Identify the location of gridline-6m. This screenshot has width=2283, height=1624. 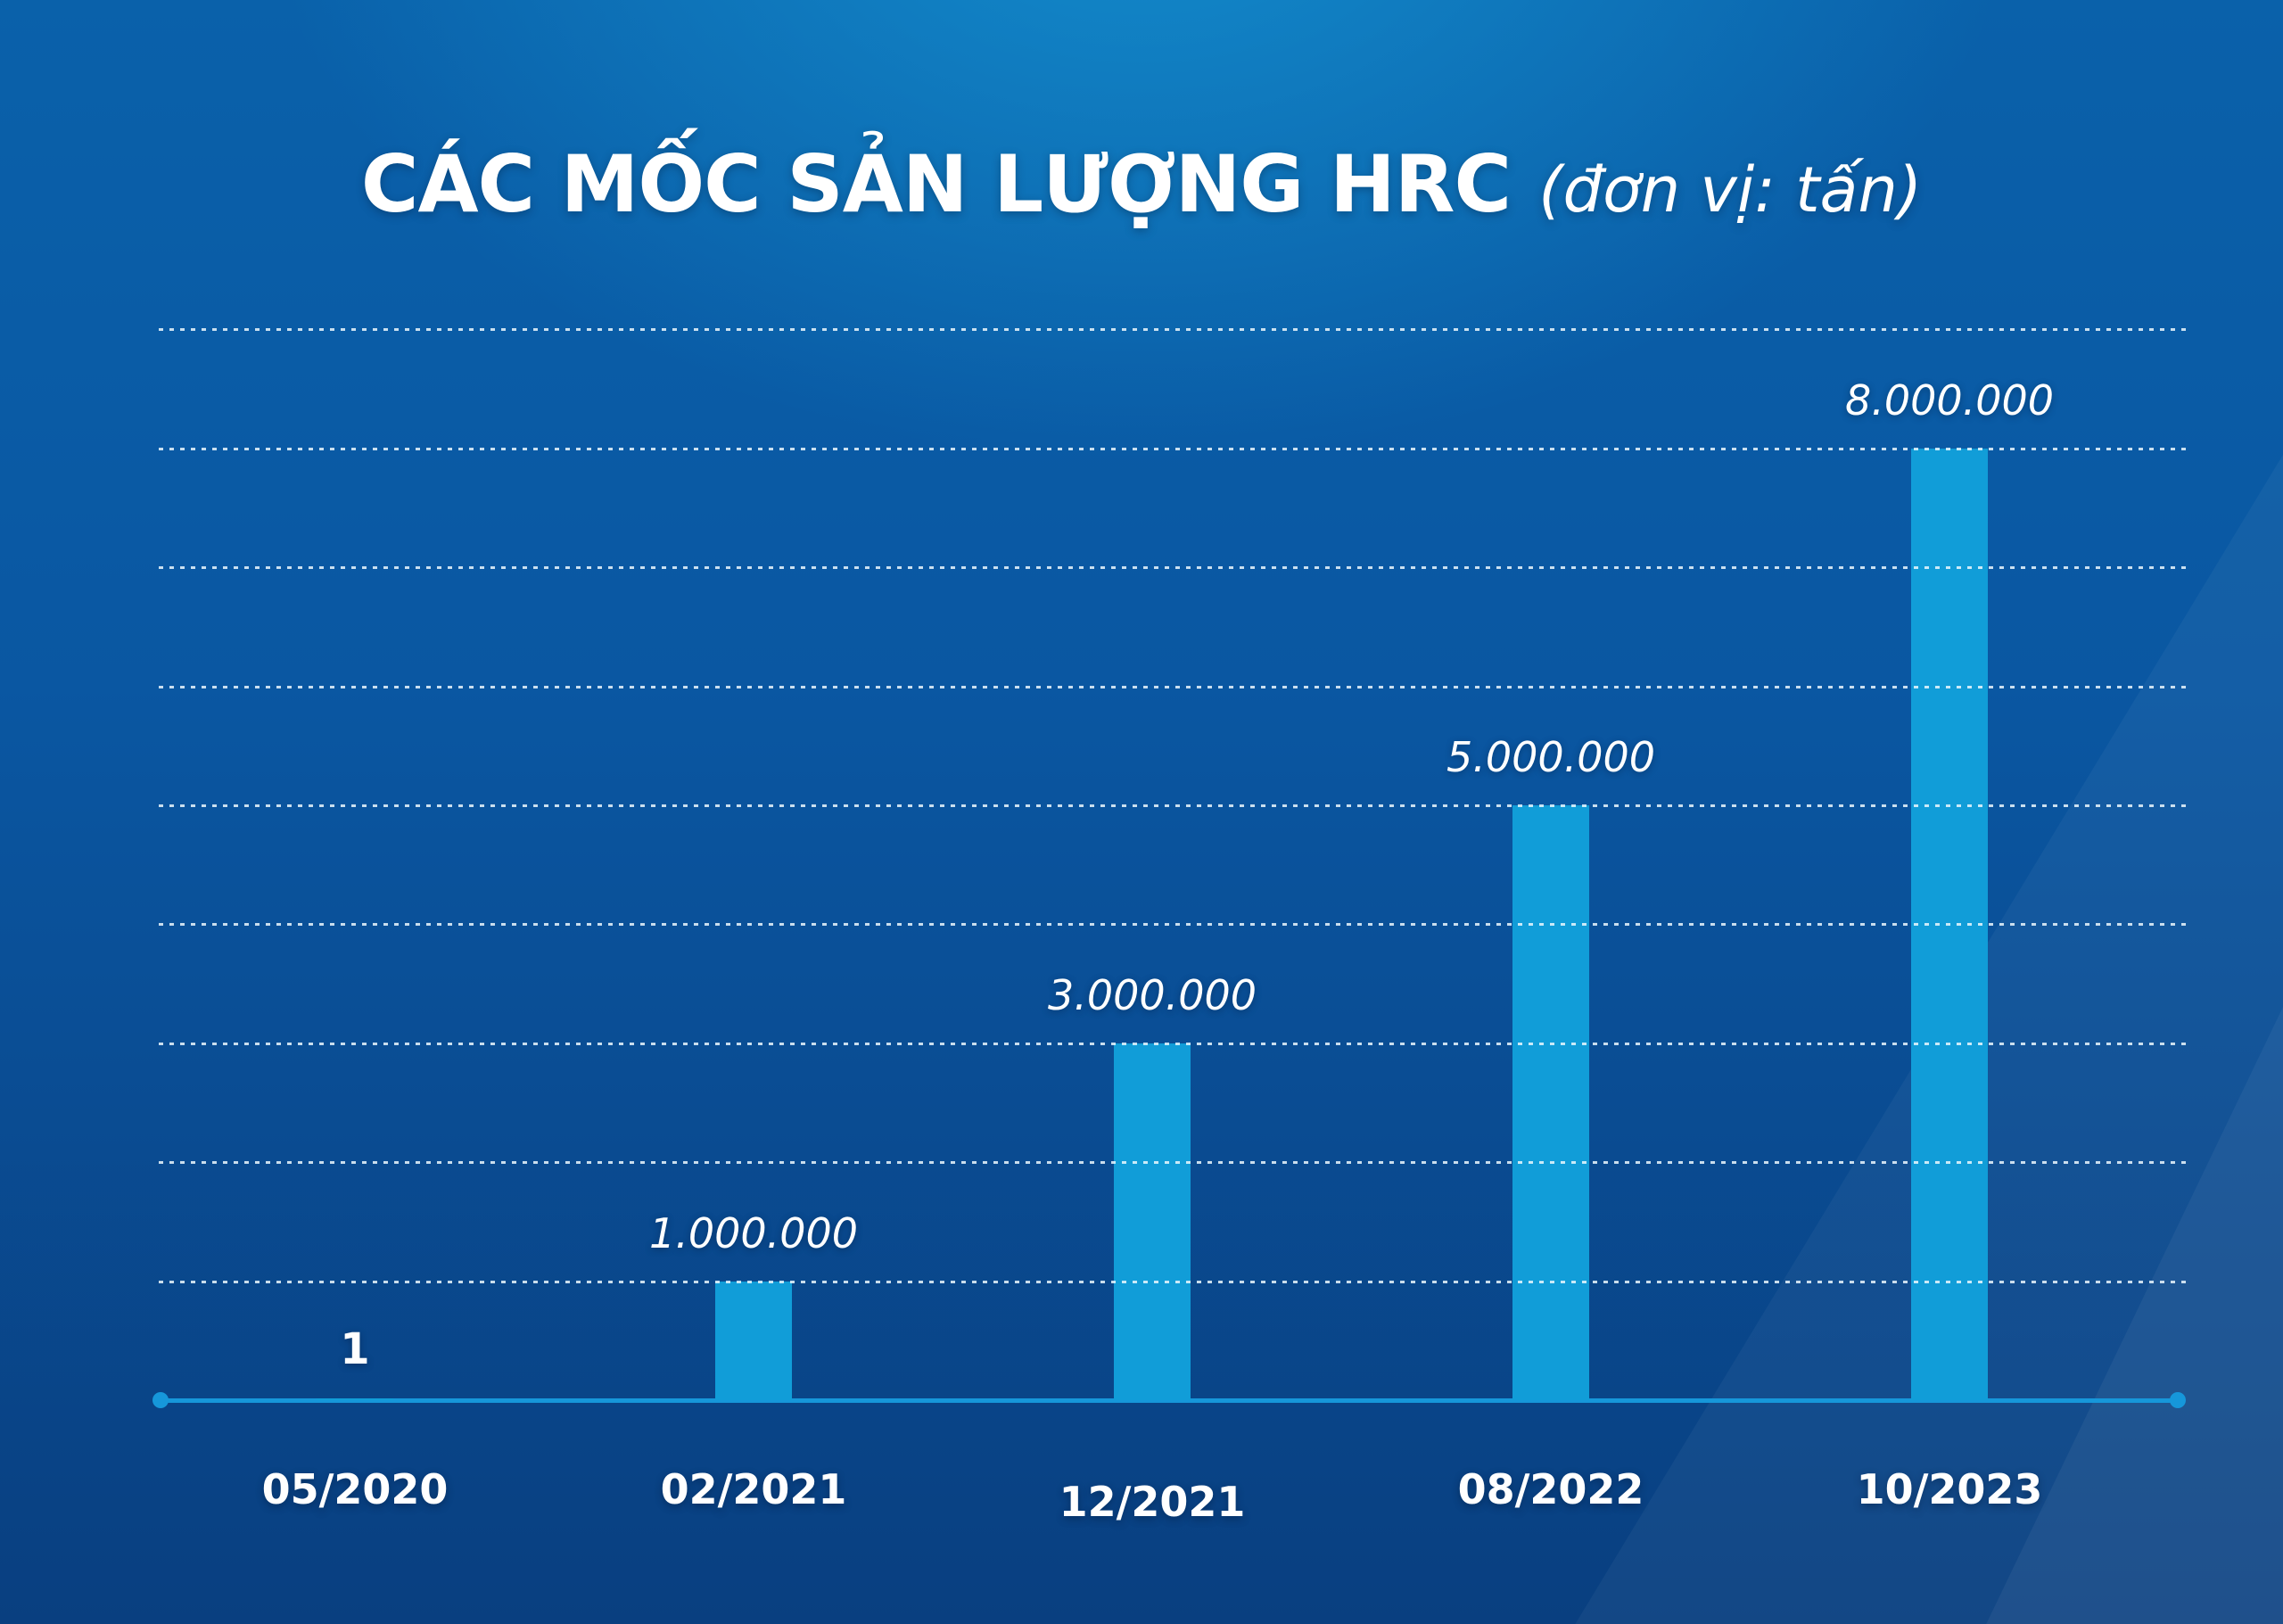
(1174, 686).